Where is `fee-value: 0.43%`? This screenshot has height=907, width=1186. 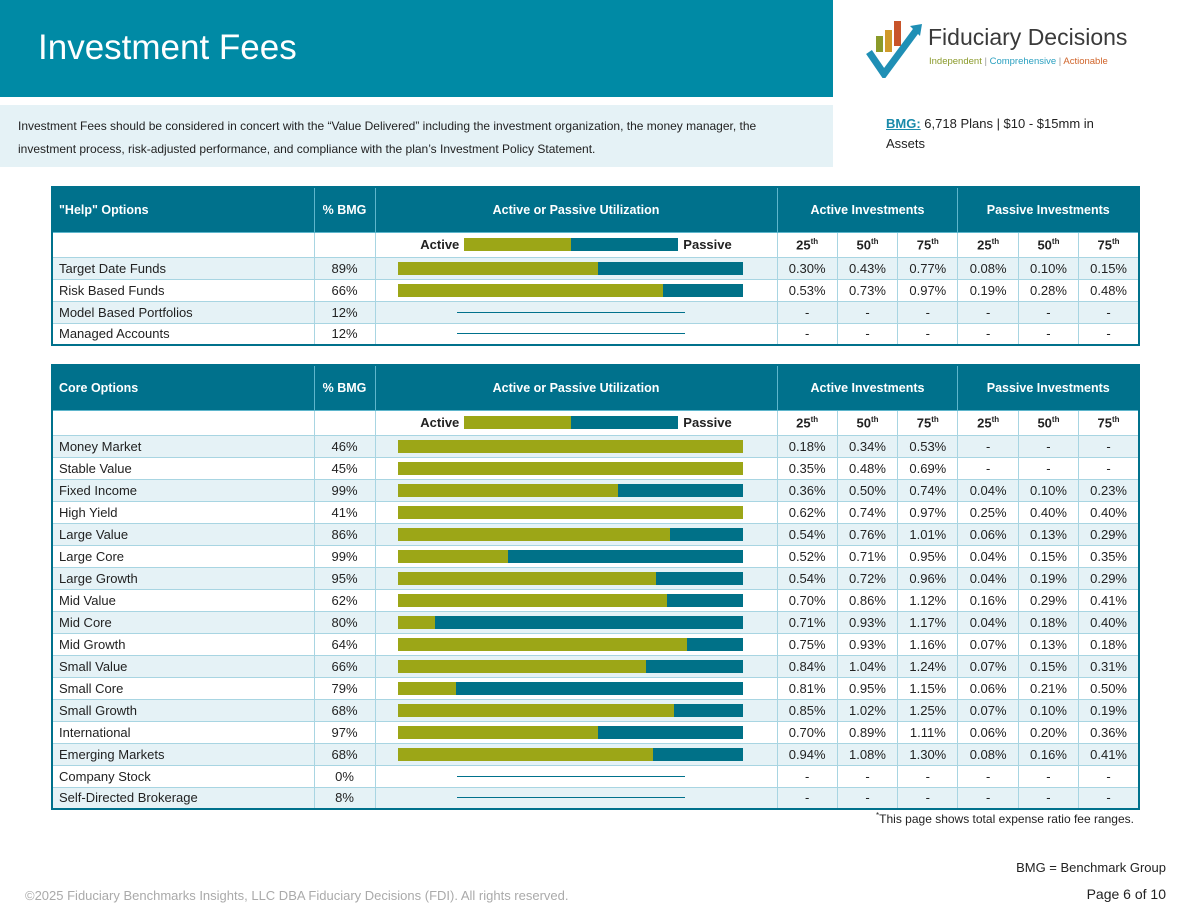 fee-value: 0.43% is located at coordinates (867, 268).